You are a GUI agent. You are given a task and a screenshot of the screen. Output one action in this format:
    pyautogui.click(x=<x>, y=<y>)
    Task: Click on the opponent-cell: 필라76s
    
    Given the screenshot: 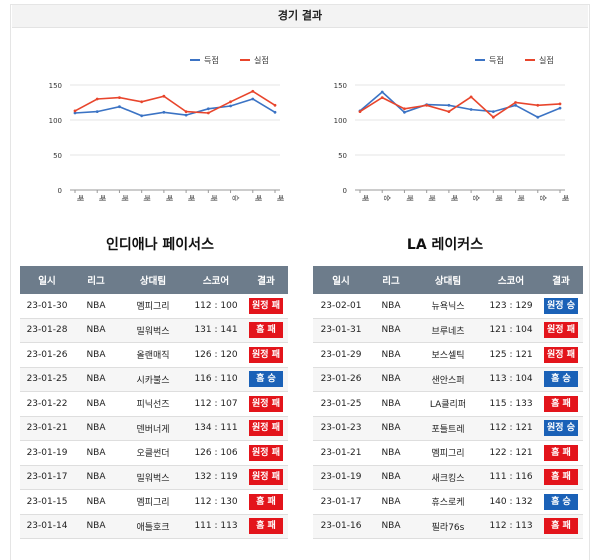 What is the action you would take?
    pyautogui.click(x=448, y=526)
    